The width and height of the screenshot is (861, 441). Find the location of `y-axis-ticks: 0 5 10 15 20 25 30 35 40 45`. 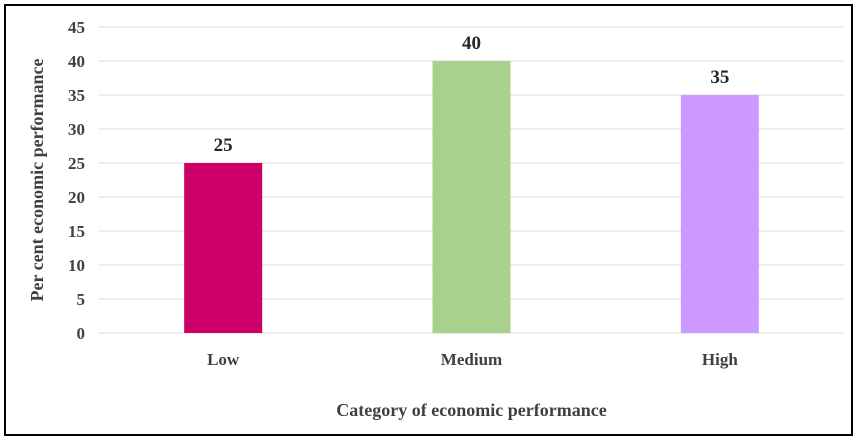

y-axis-ticks: 0 5 10 15 20 25 30 35 40 45 is located at coordinates (76, 180).